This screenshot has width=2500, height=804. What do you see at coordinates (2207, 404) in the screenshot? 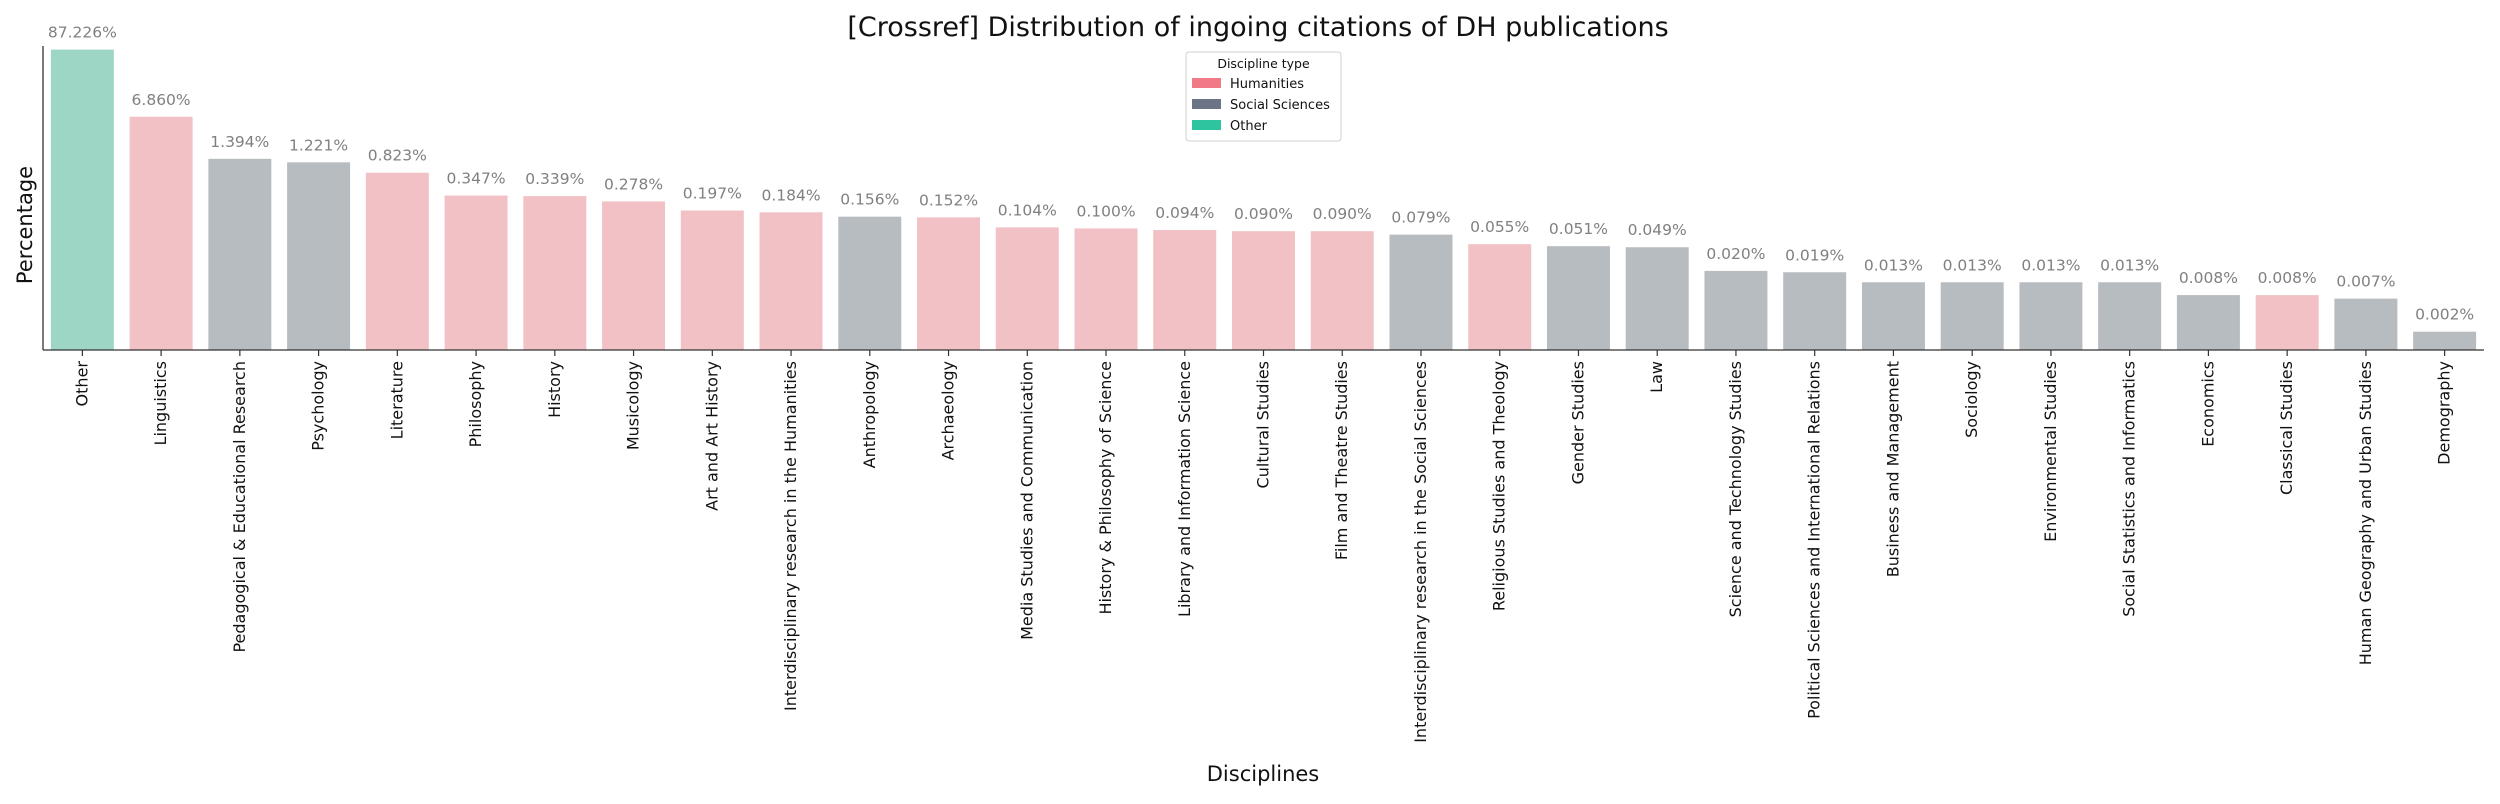
I see `x-tick-label: Economics` at bounding box center [2207, 404].